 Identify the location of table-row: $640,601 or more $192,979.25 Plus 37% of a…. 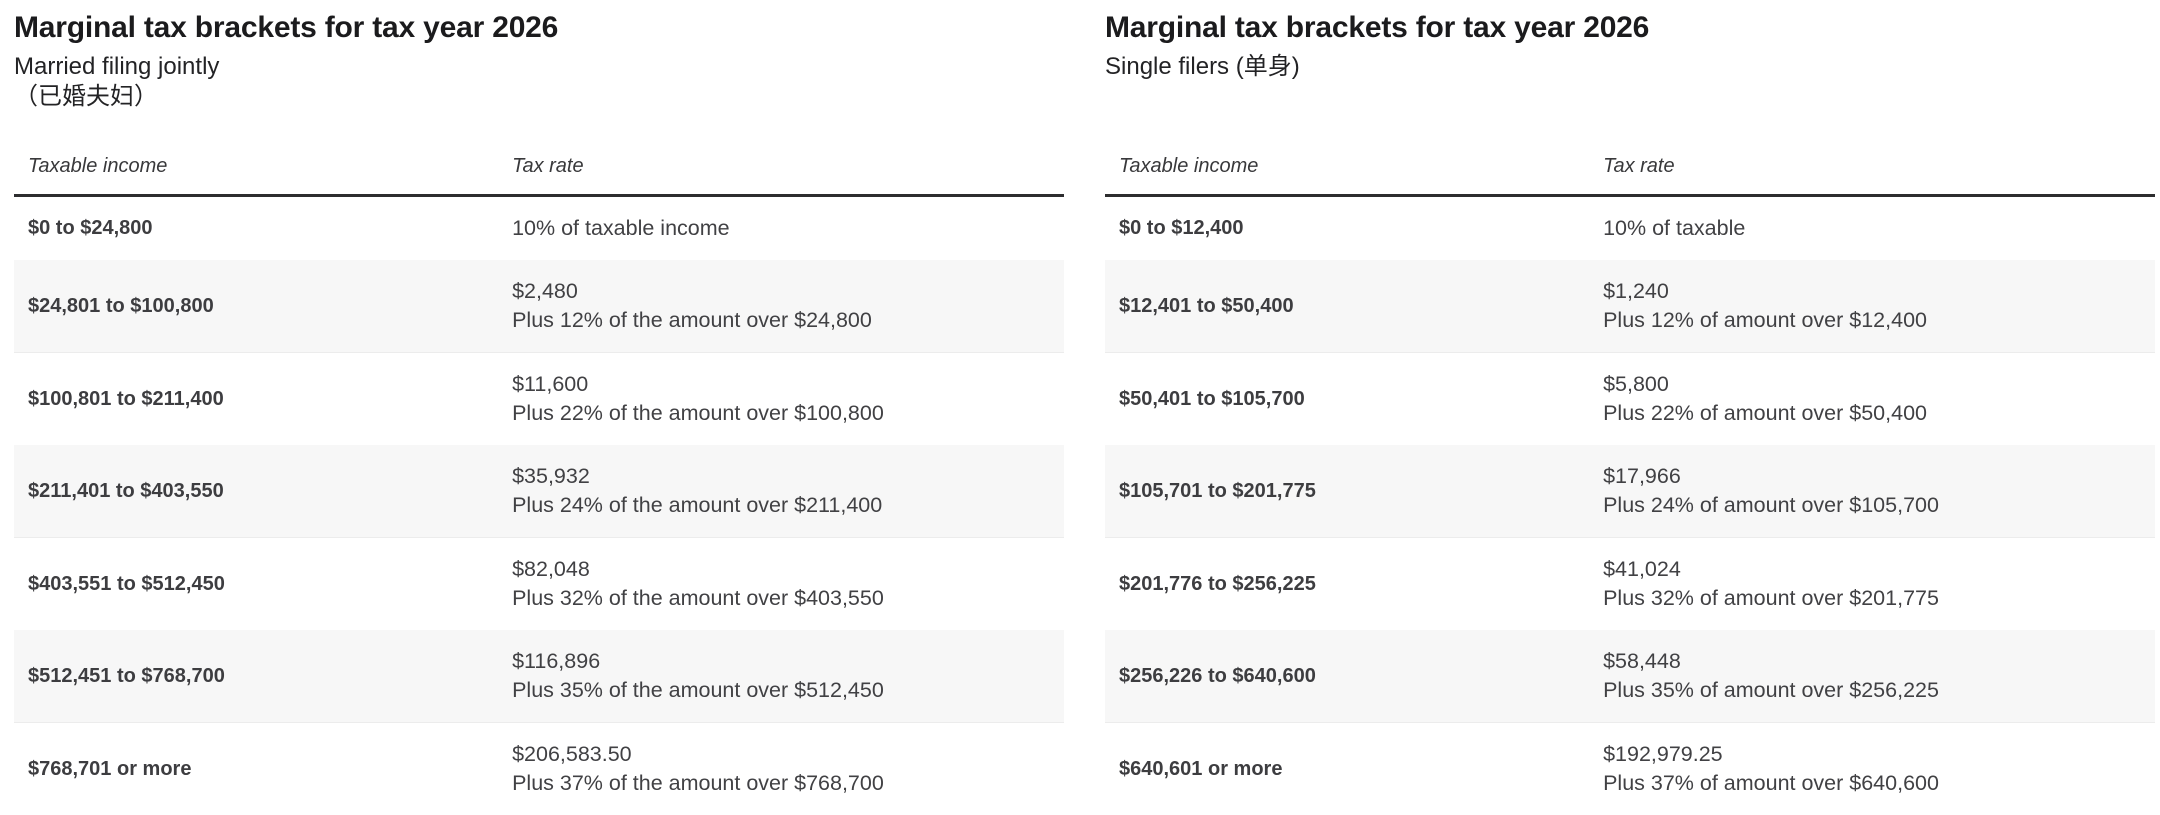
(1630, 769).